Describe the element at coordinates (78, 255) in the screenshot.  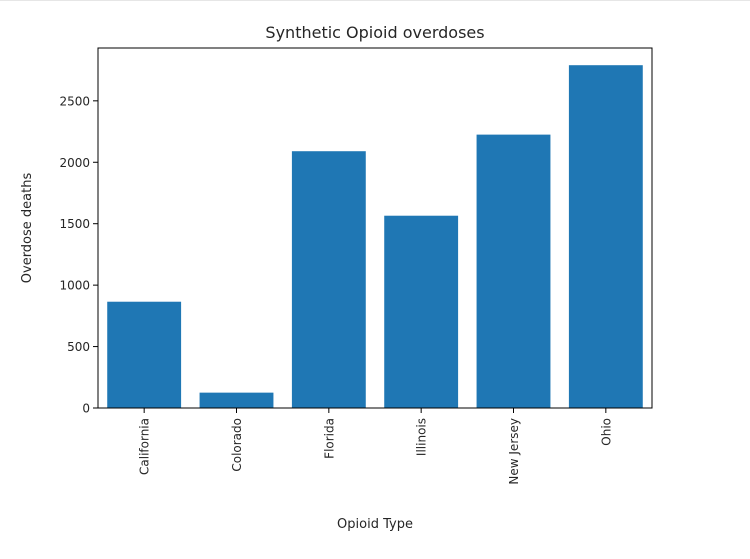
I see `y-axis-ticks: 0 500 1000 1500 2000 2500` at that location.